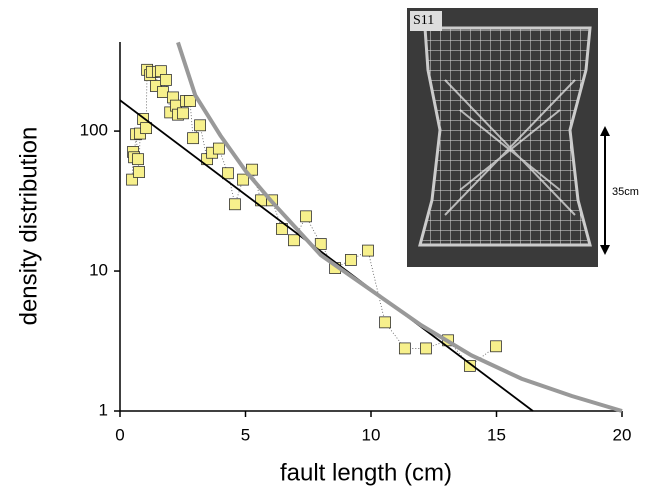 This screenshot has width=660, height=498. Describe the element at coordinates (94, 130) in the screenshot. I see `y-tick-label: 100` at that location.